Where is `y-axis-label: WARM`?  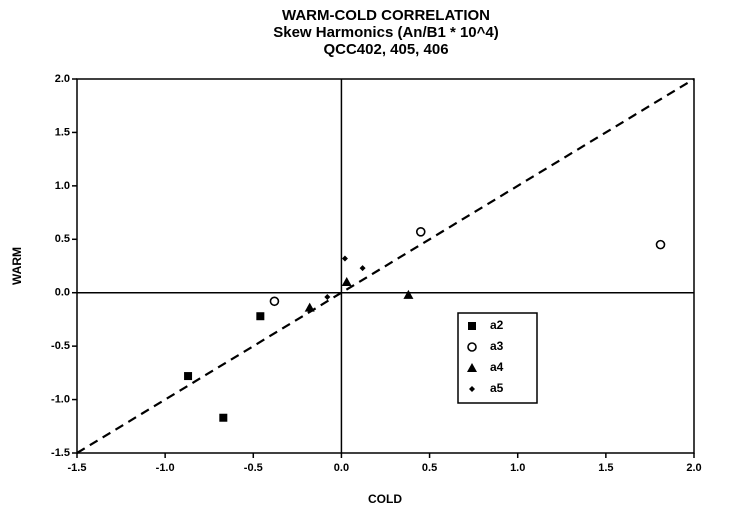
y-axis-label: WARM is located at coordinates (17, 266).